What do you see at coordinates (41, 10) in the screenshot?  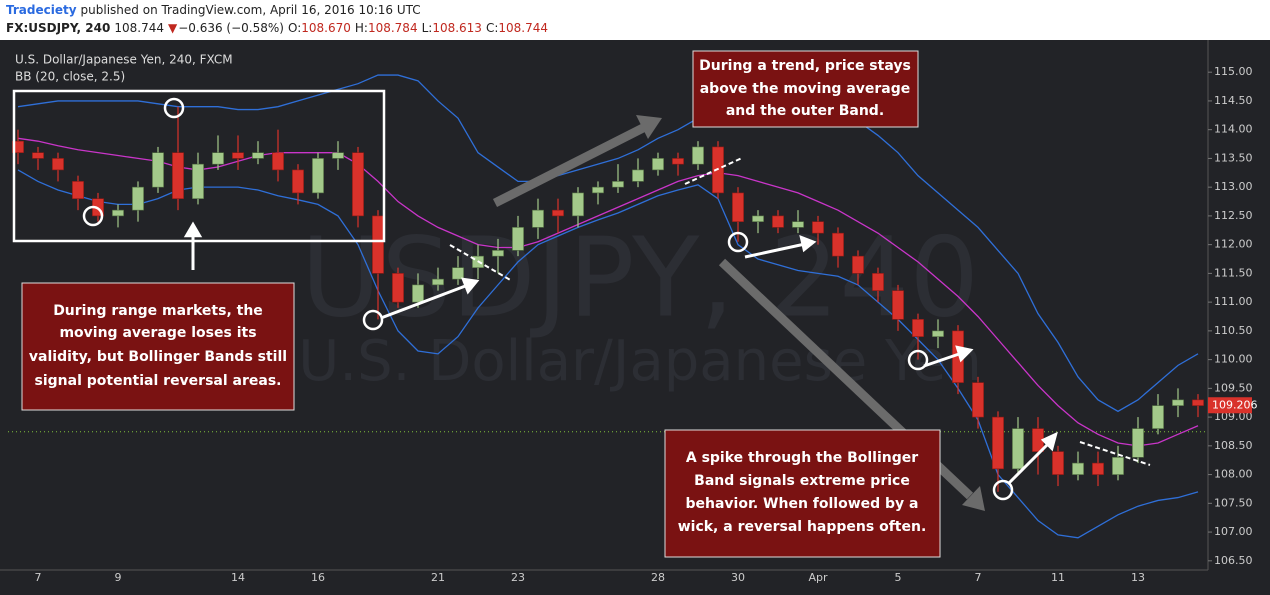 I see `author-link: Tradeciety` at bounding box center [41, 10].